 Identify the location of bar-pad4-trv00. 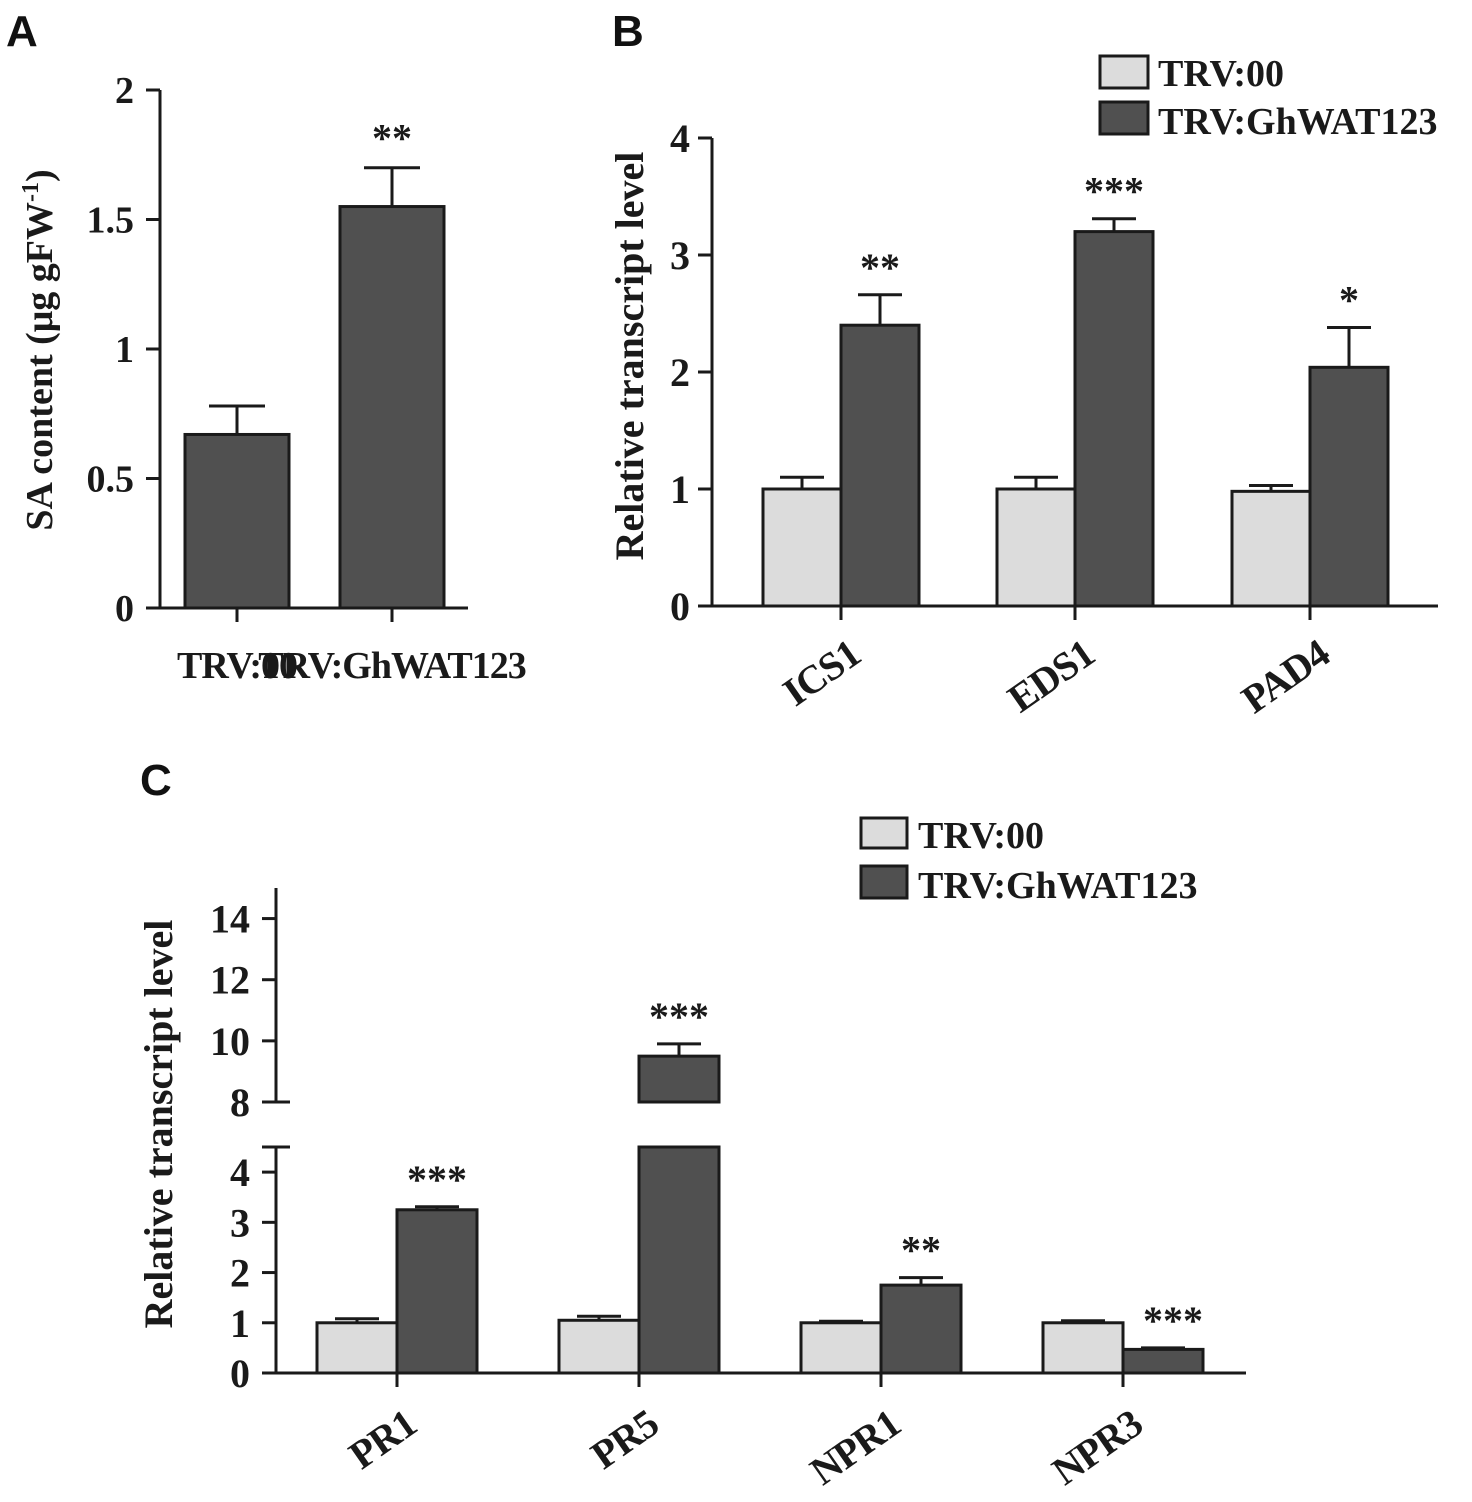
(1271, 548).